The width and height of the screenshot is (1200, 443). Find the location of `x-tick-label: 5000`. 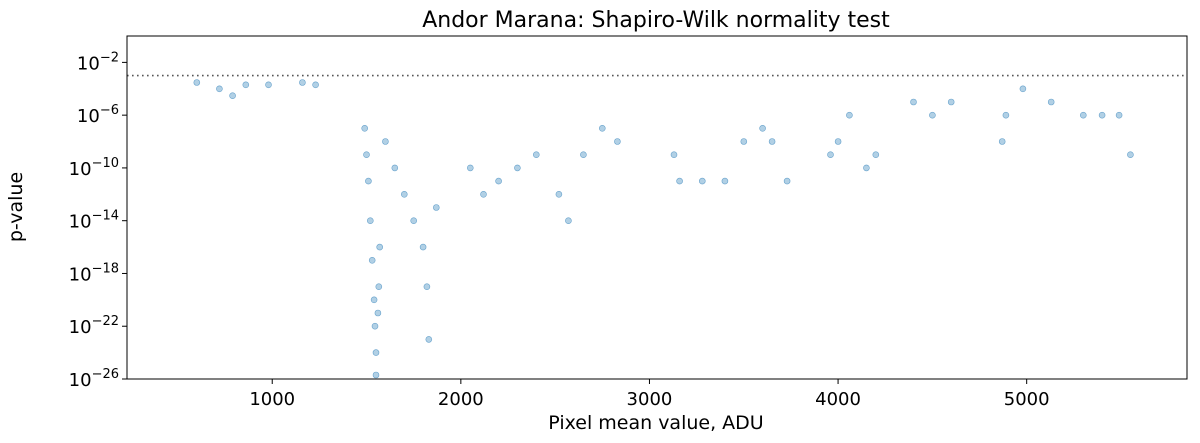

x-tick-label: 5000 is located at coordinates (1027, 399).